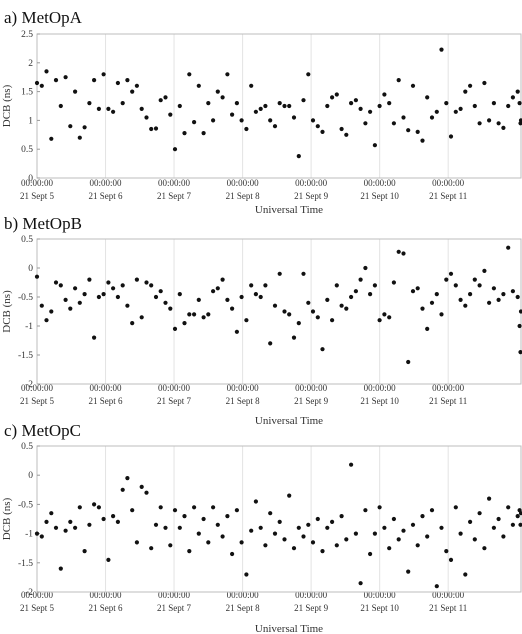  Describe the element at coordinates (7, 105) in the screenshot. I see `y-axis-label: DCB (ns)` at that location.